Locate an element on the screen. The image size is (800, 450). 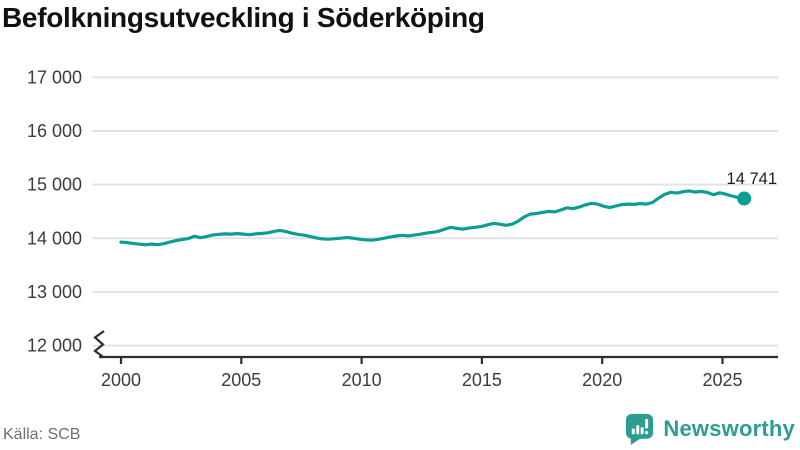
x-axis-tick-label: 2005 is located at coordinates (241, 380).